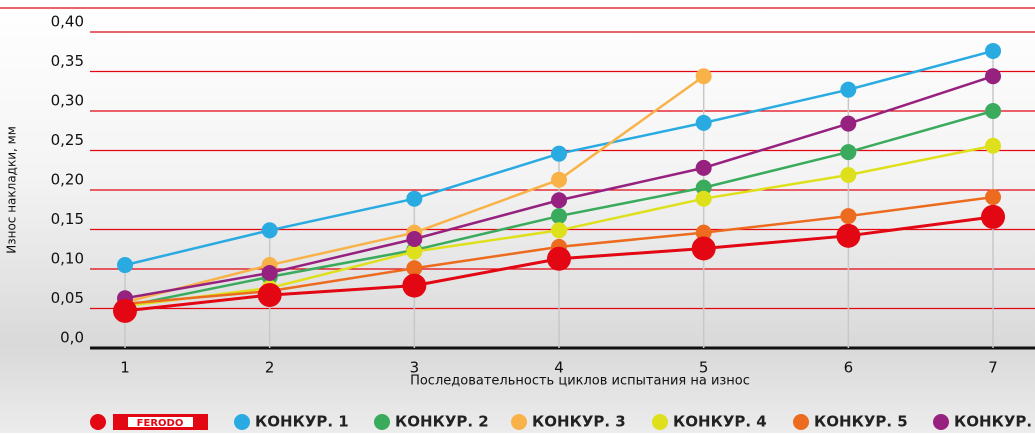 The width and height of the screenshot is (1035, 437). What do you see at coordinates (559, 368) in the screenshot?
I see `x-tick-label: 4` at bounding box center [559, 368].